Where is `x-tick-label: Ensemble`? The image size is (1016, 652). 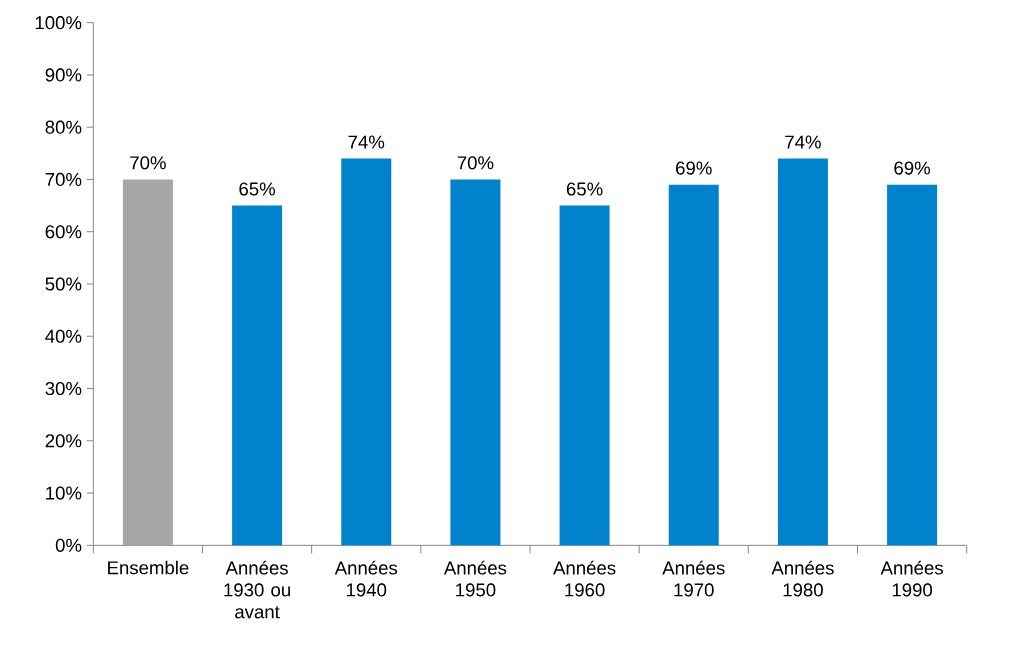
x-tick-label: Ensemble is located at coordinates (148, 567).